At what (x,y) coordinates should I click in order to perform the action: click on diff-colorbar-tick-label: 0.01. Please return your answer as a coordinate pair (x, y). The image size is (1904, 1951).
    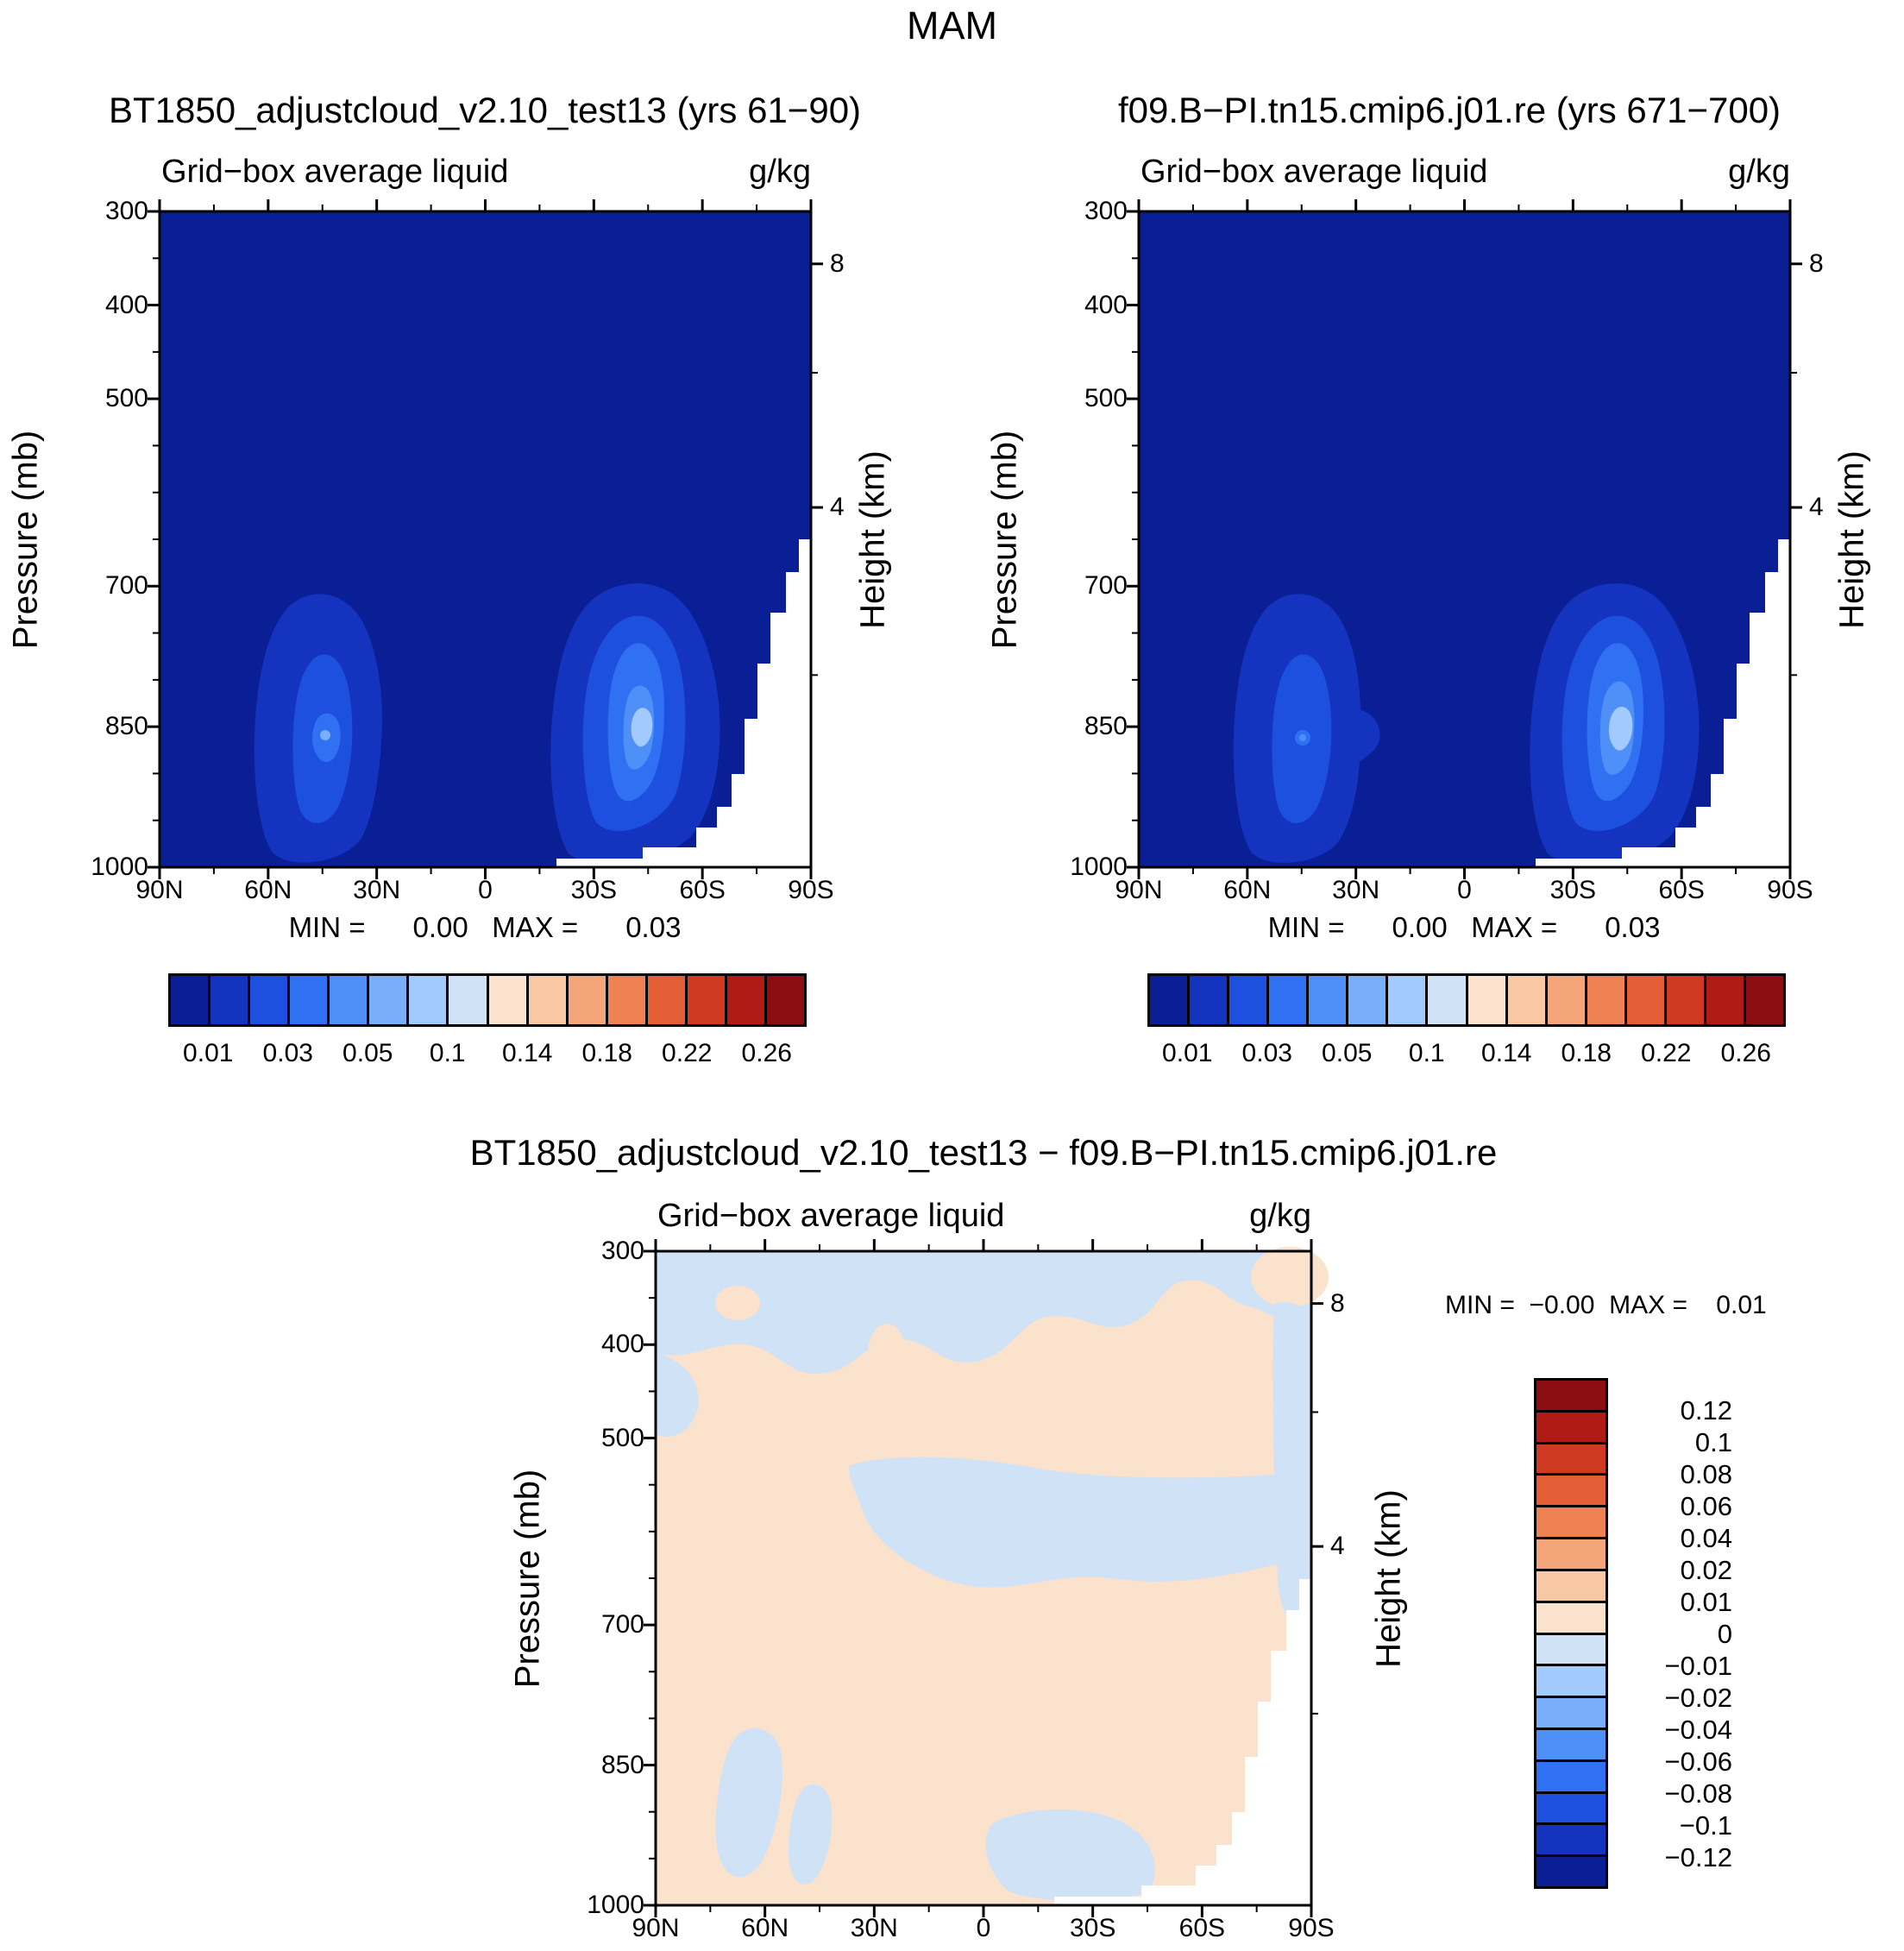
    Looking at the image, I should click on (1706, 1602).